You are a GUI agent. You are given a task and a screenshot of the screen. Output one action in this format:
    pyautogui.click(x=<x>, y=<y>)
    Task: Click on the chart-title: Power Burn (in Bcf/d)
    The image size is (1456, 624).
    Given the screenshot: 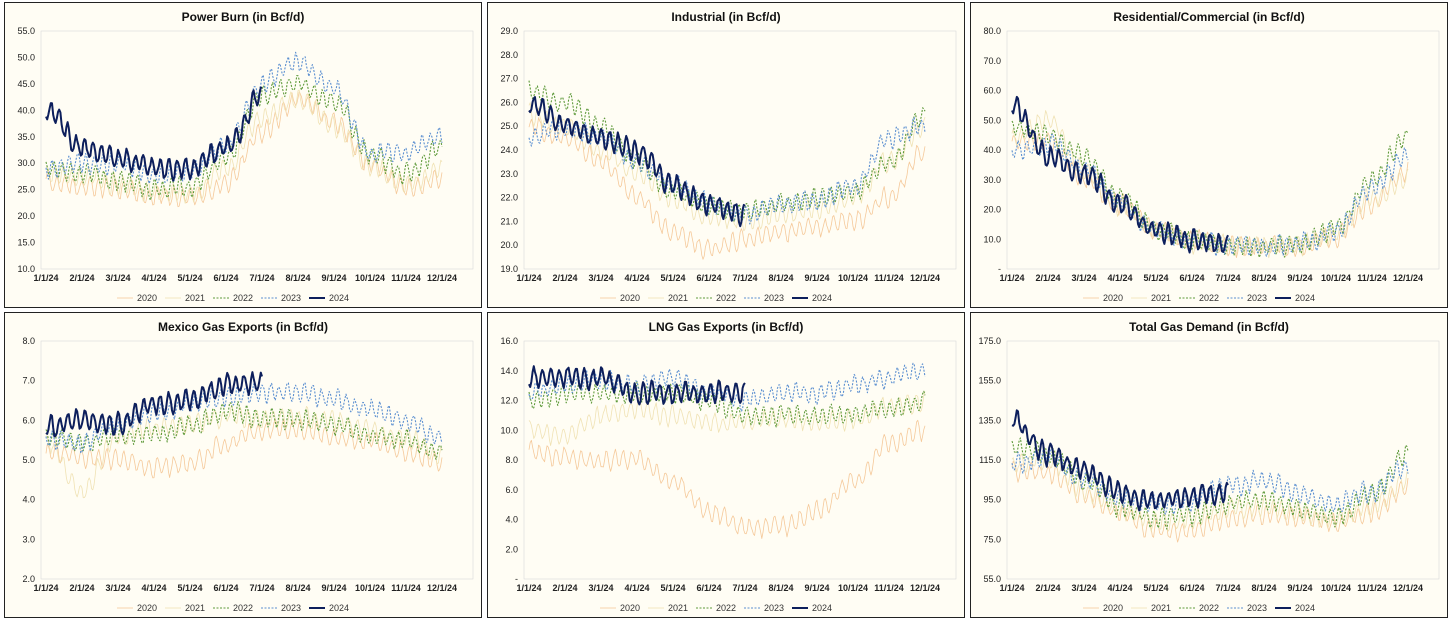 What is the action you would take?
    pyautogui.click(x=243, y=17)
    